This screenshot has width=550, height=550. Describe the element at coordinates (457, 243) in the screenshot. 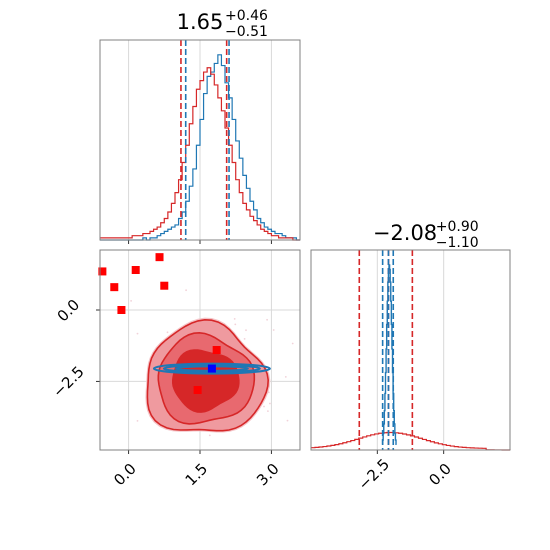

I see `title-lower-error: −1.10` at that location.